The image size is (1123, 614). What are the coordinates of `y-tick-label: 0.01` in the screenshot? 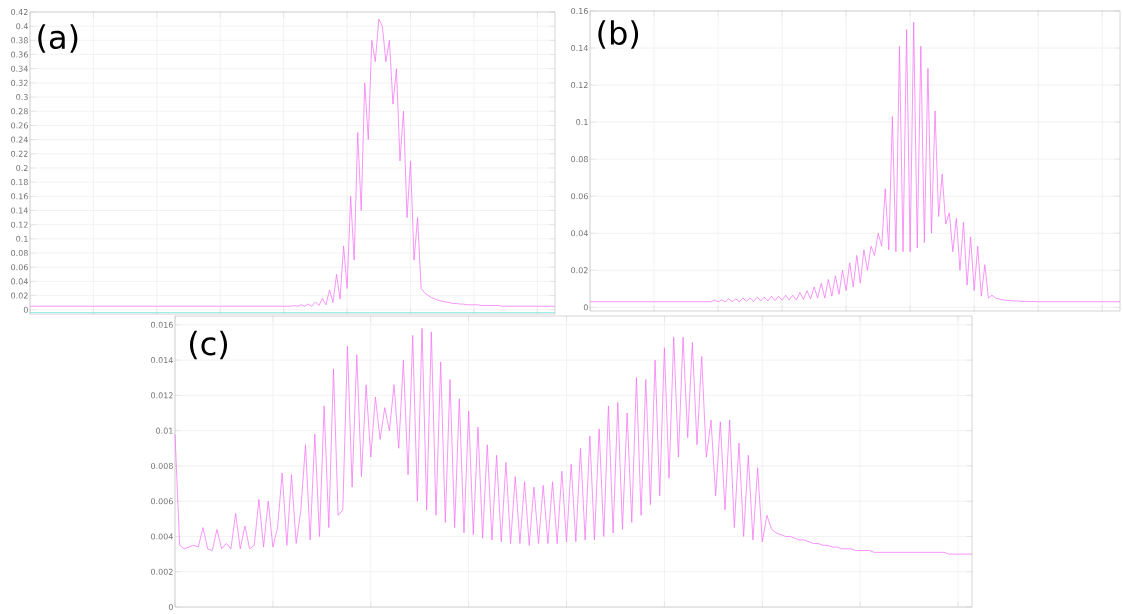 It's located at (164, 430).